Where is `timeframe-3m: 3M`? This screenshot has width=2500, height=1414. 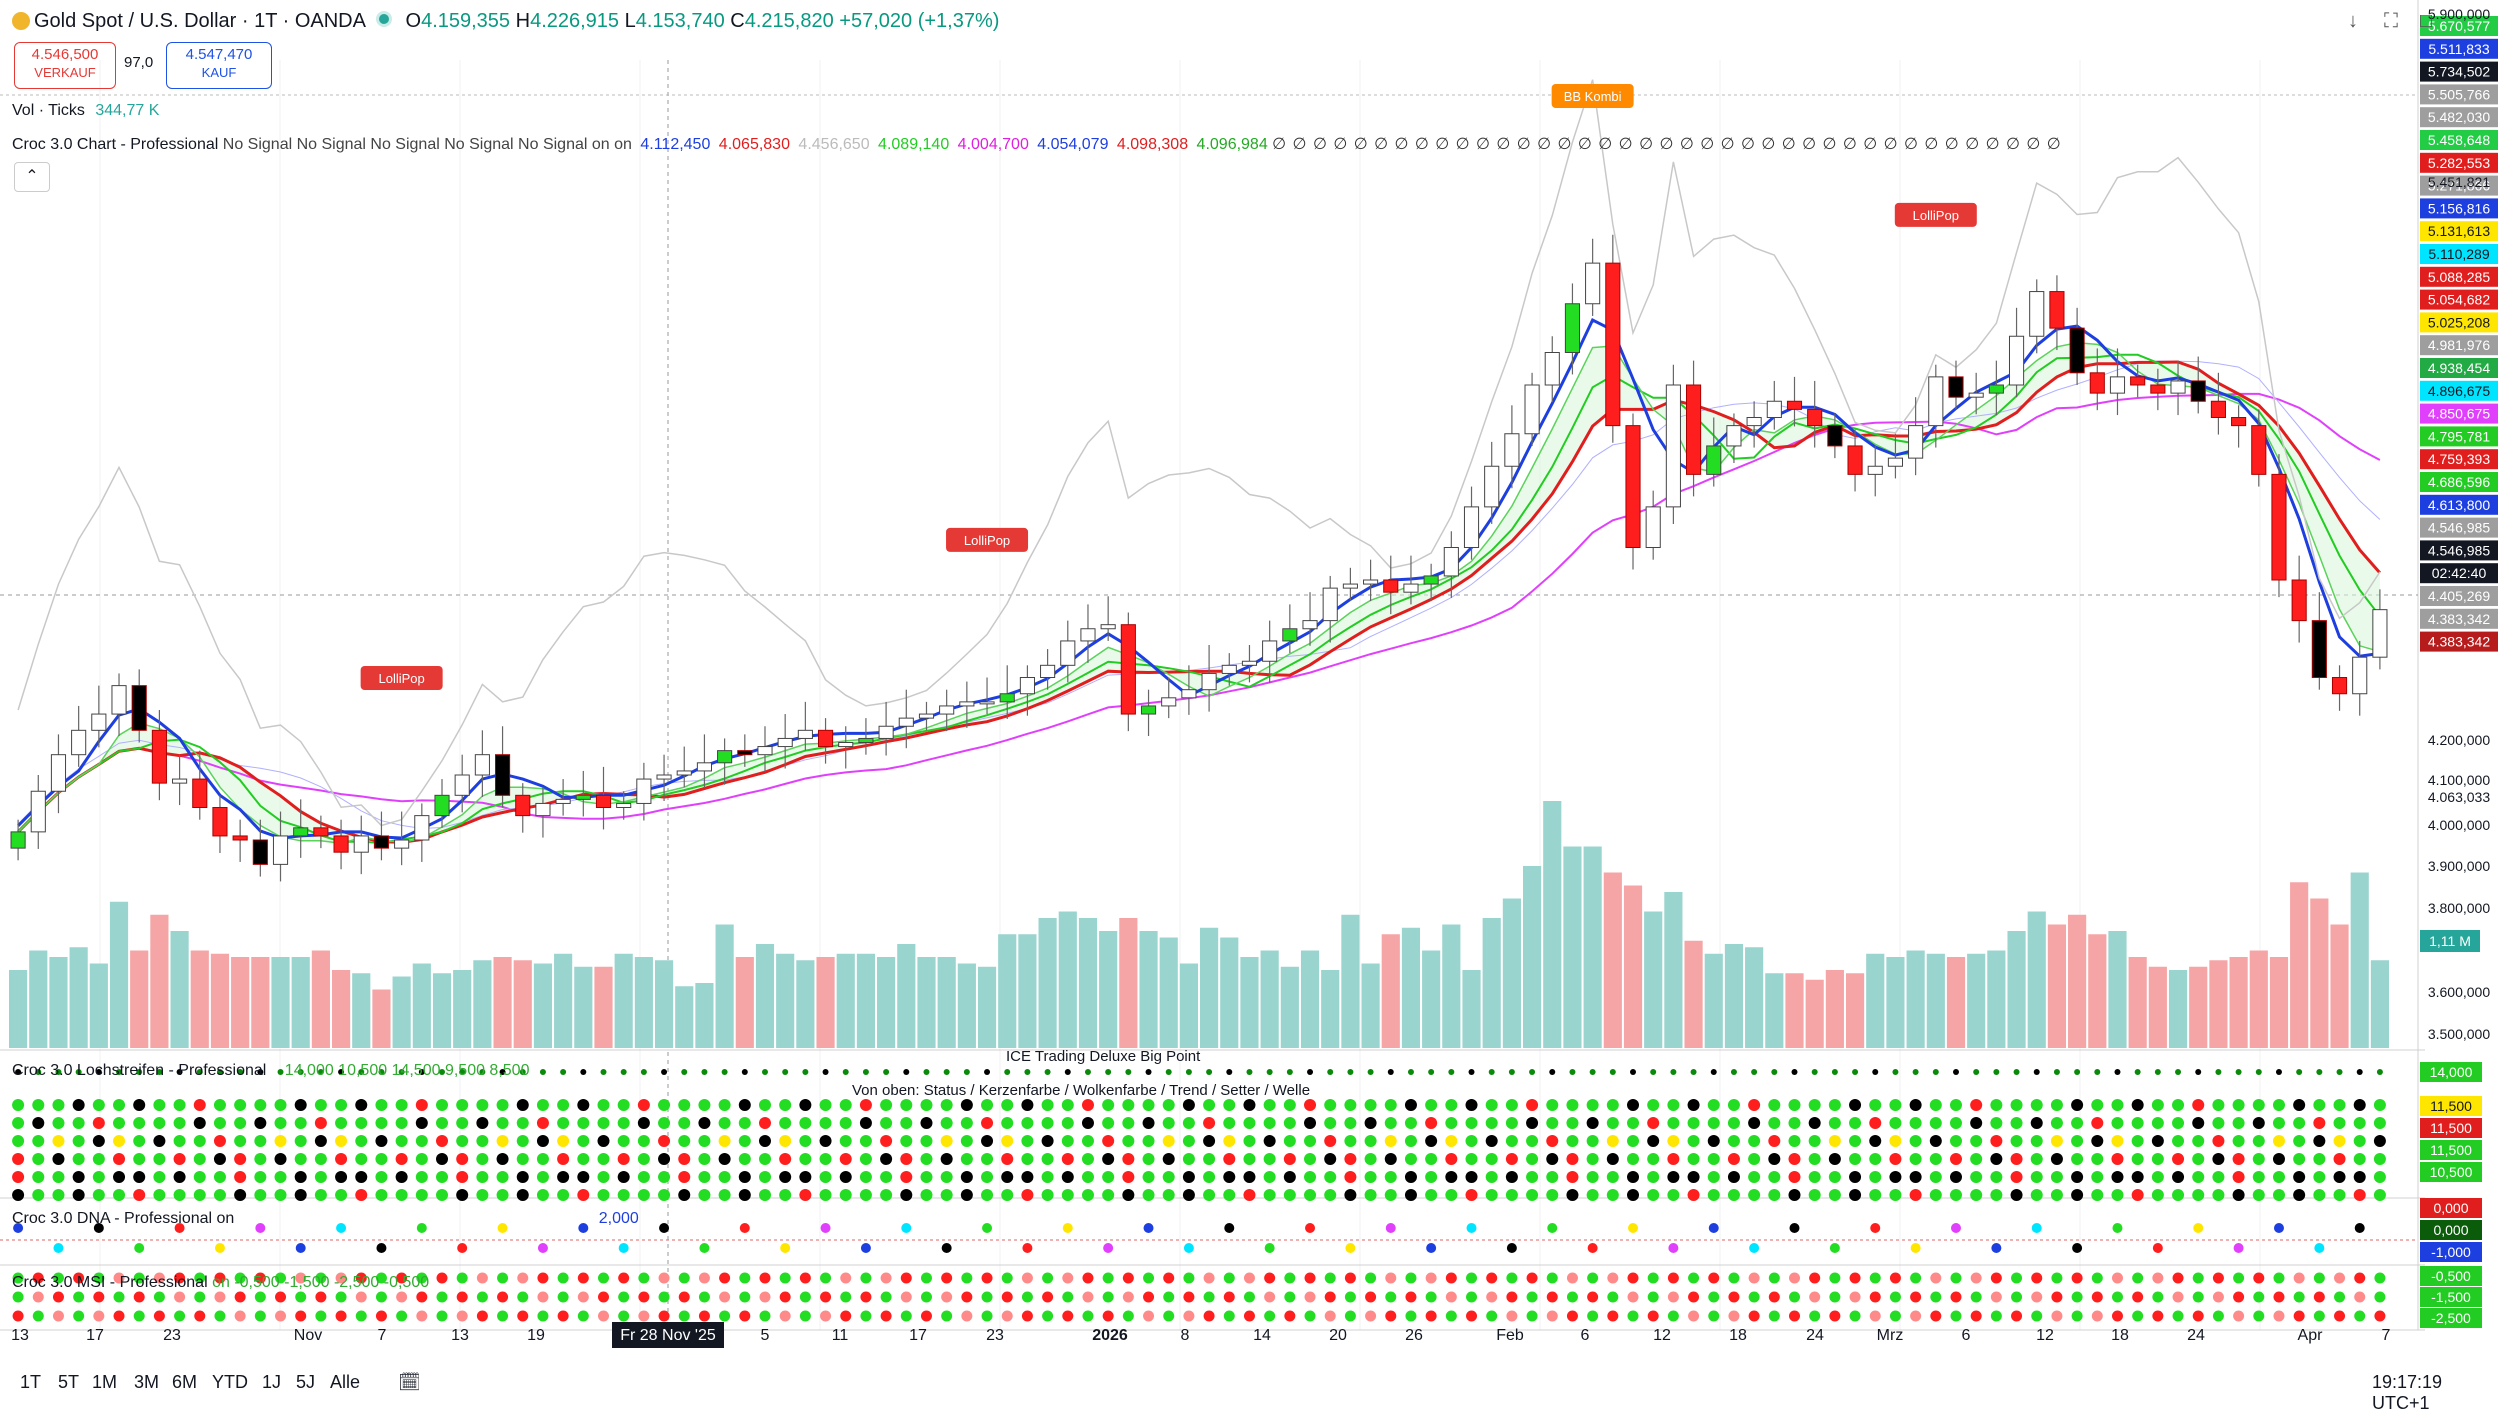
timeframe-3m: 3M is located at coordinates (147, 1382).